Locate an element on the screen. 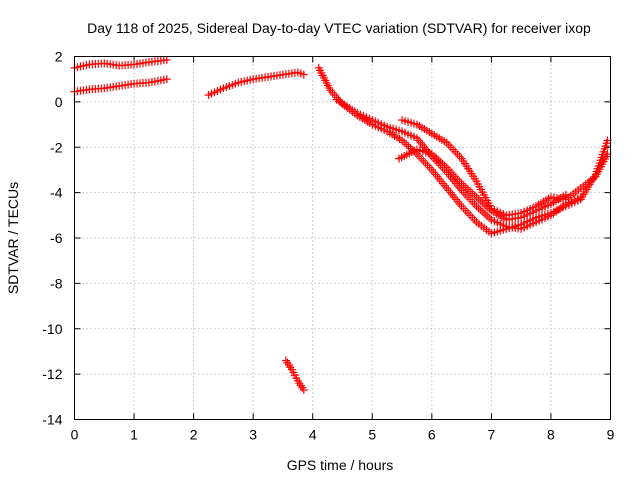 The height and width of the screenshot is (480, 640). x-tick-label: 8 is located at coordinates (551, 435).